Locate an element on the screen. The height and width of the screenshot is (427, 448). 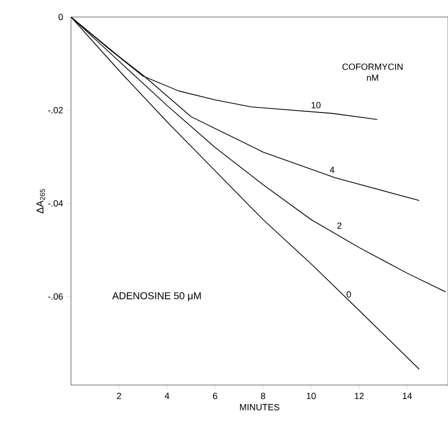
x-tick-label: 14 is located at coordinates (407, 395).